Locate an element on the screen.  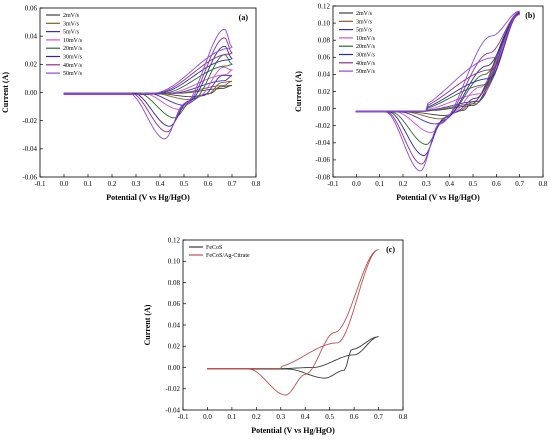
y-tick-label: -0.08 is located at coordinates (322, 177).